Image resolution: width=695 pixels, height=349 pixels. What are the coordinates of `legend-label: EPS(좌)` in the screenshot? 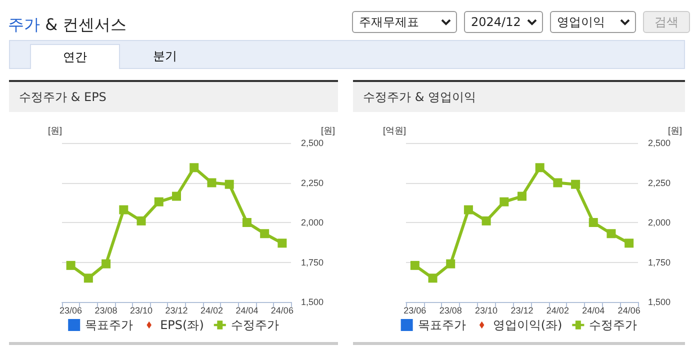 It's located at (182, 325).